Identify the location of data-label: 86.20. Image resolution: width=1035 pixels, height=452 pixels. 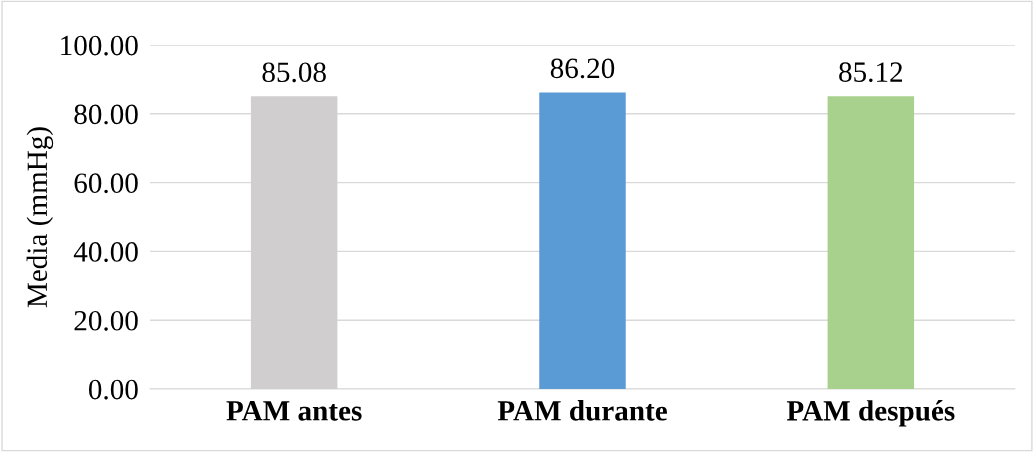
(582, 68).